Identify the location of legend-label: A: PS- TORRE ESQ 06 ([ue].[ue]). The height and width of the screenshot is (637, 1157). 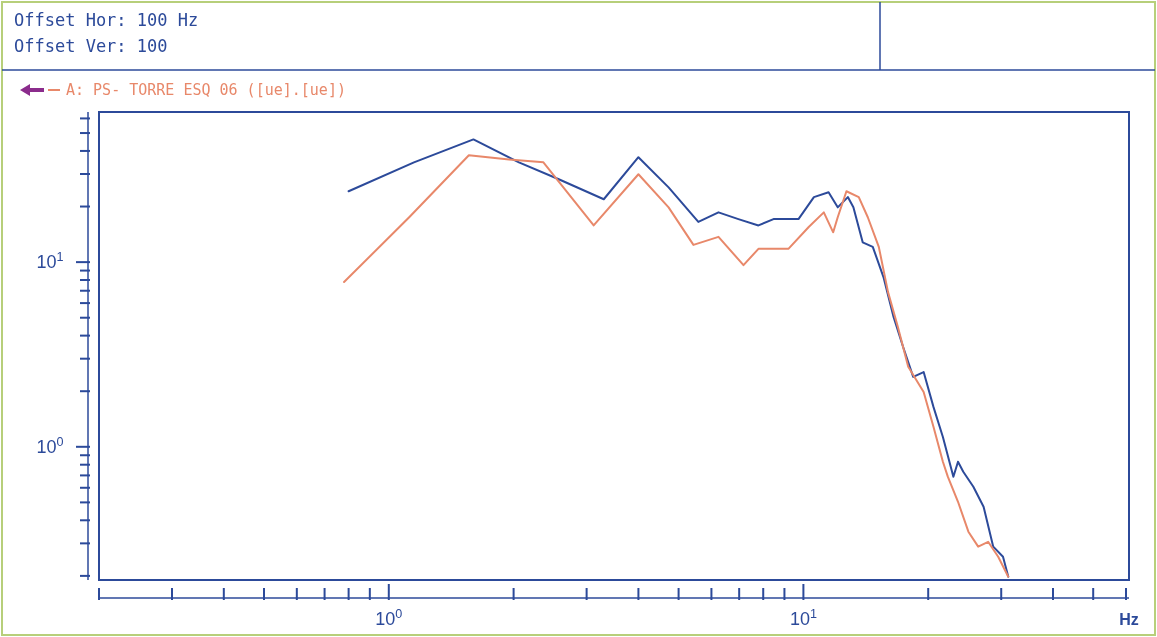
(206, 90).